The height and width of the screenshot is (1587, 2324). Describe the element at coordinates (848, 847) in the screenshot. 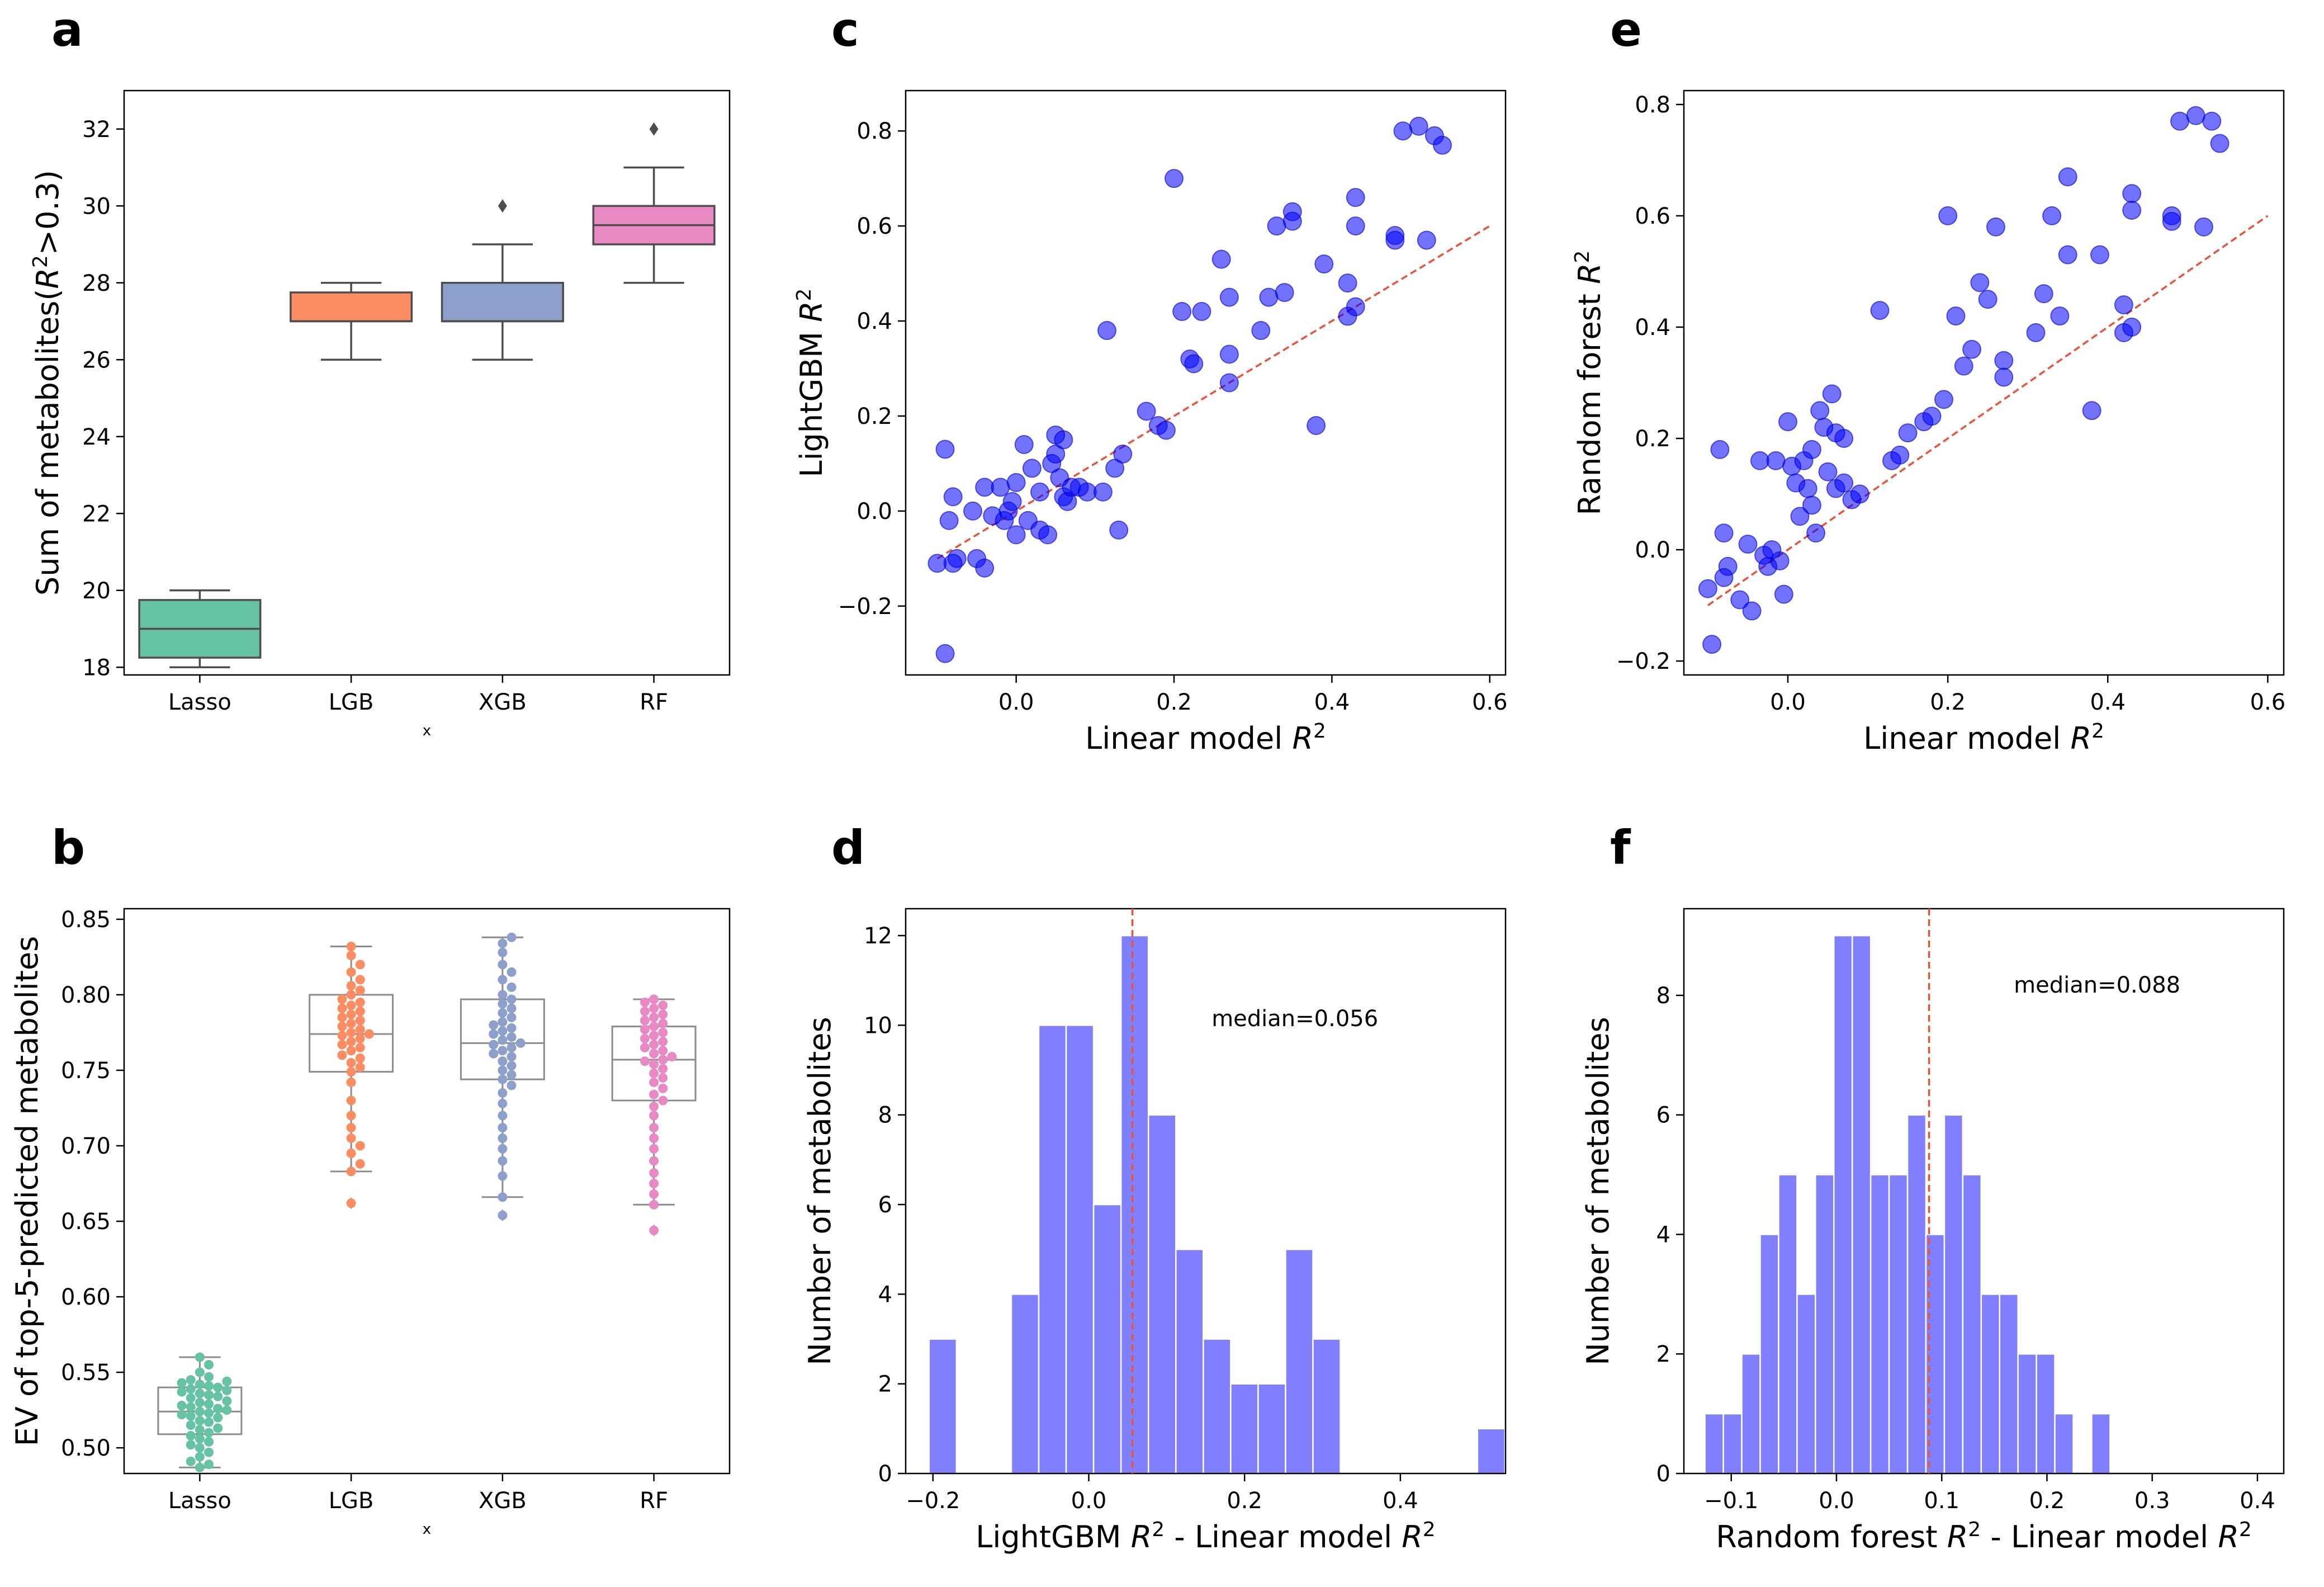

I see `panel-letter-d: d` at that location.